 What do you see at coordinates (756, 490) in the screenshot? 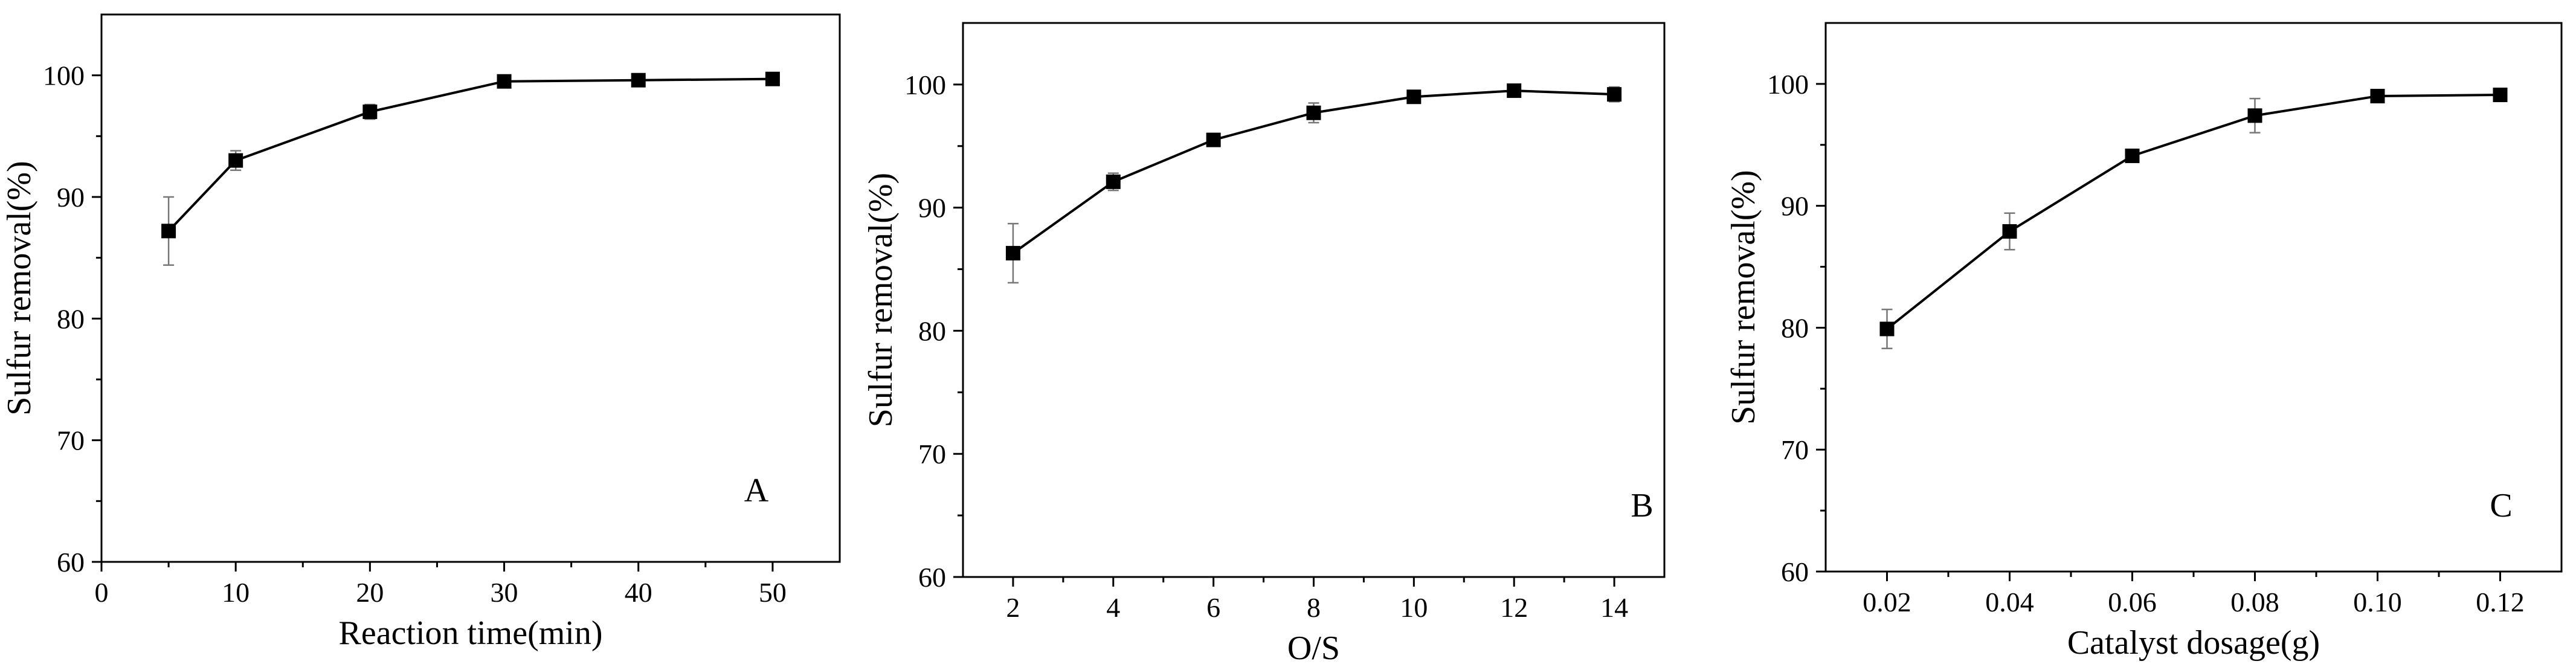
I see `panel-letter: A` at bounding box center [756, 490].